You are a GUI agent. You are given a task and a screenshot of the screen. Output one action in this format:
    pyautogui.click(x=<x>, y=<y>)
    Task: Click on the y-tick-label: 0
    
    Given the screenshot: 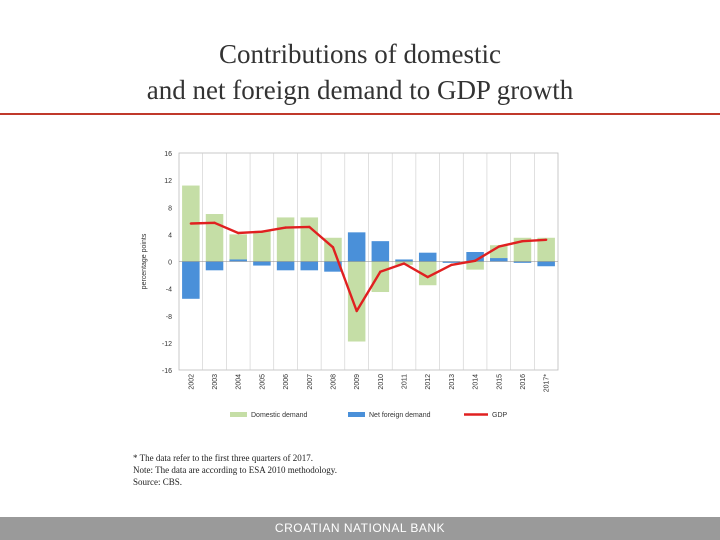 What is the action you would take?
    pyautogui.click(x=170, y=263)
    